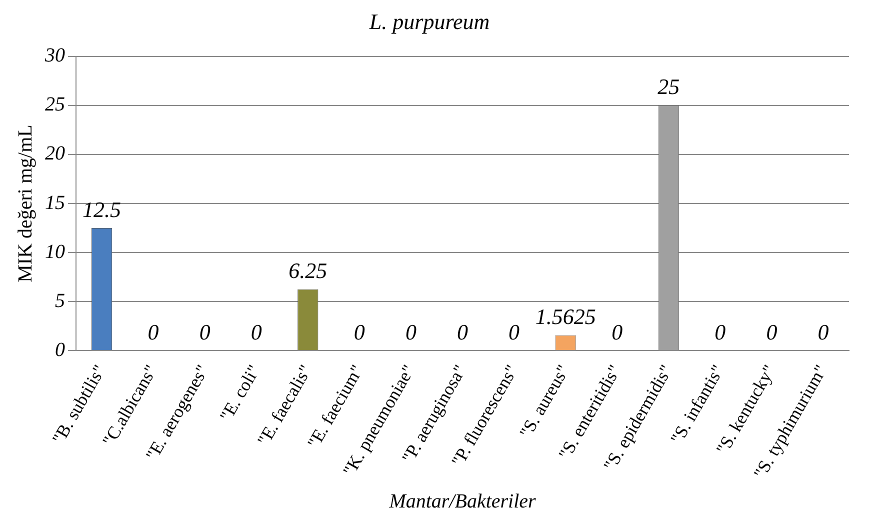 This screenshot has height=523, width=869. What do you see at coordinates (308, 271) in the screenshot?
I see `data-label: 6.25` at bounding box center [308, 271].